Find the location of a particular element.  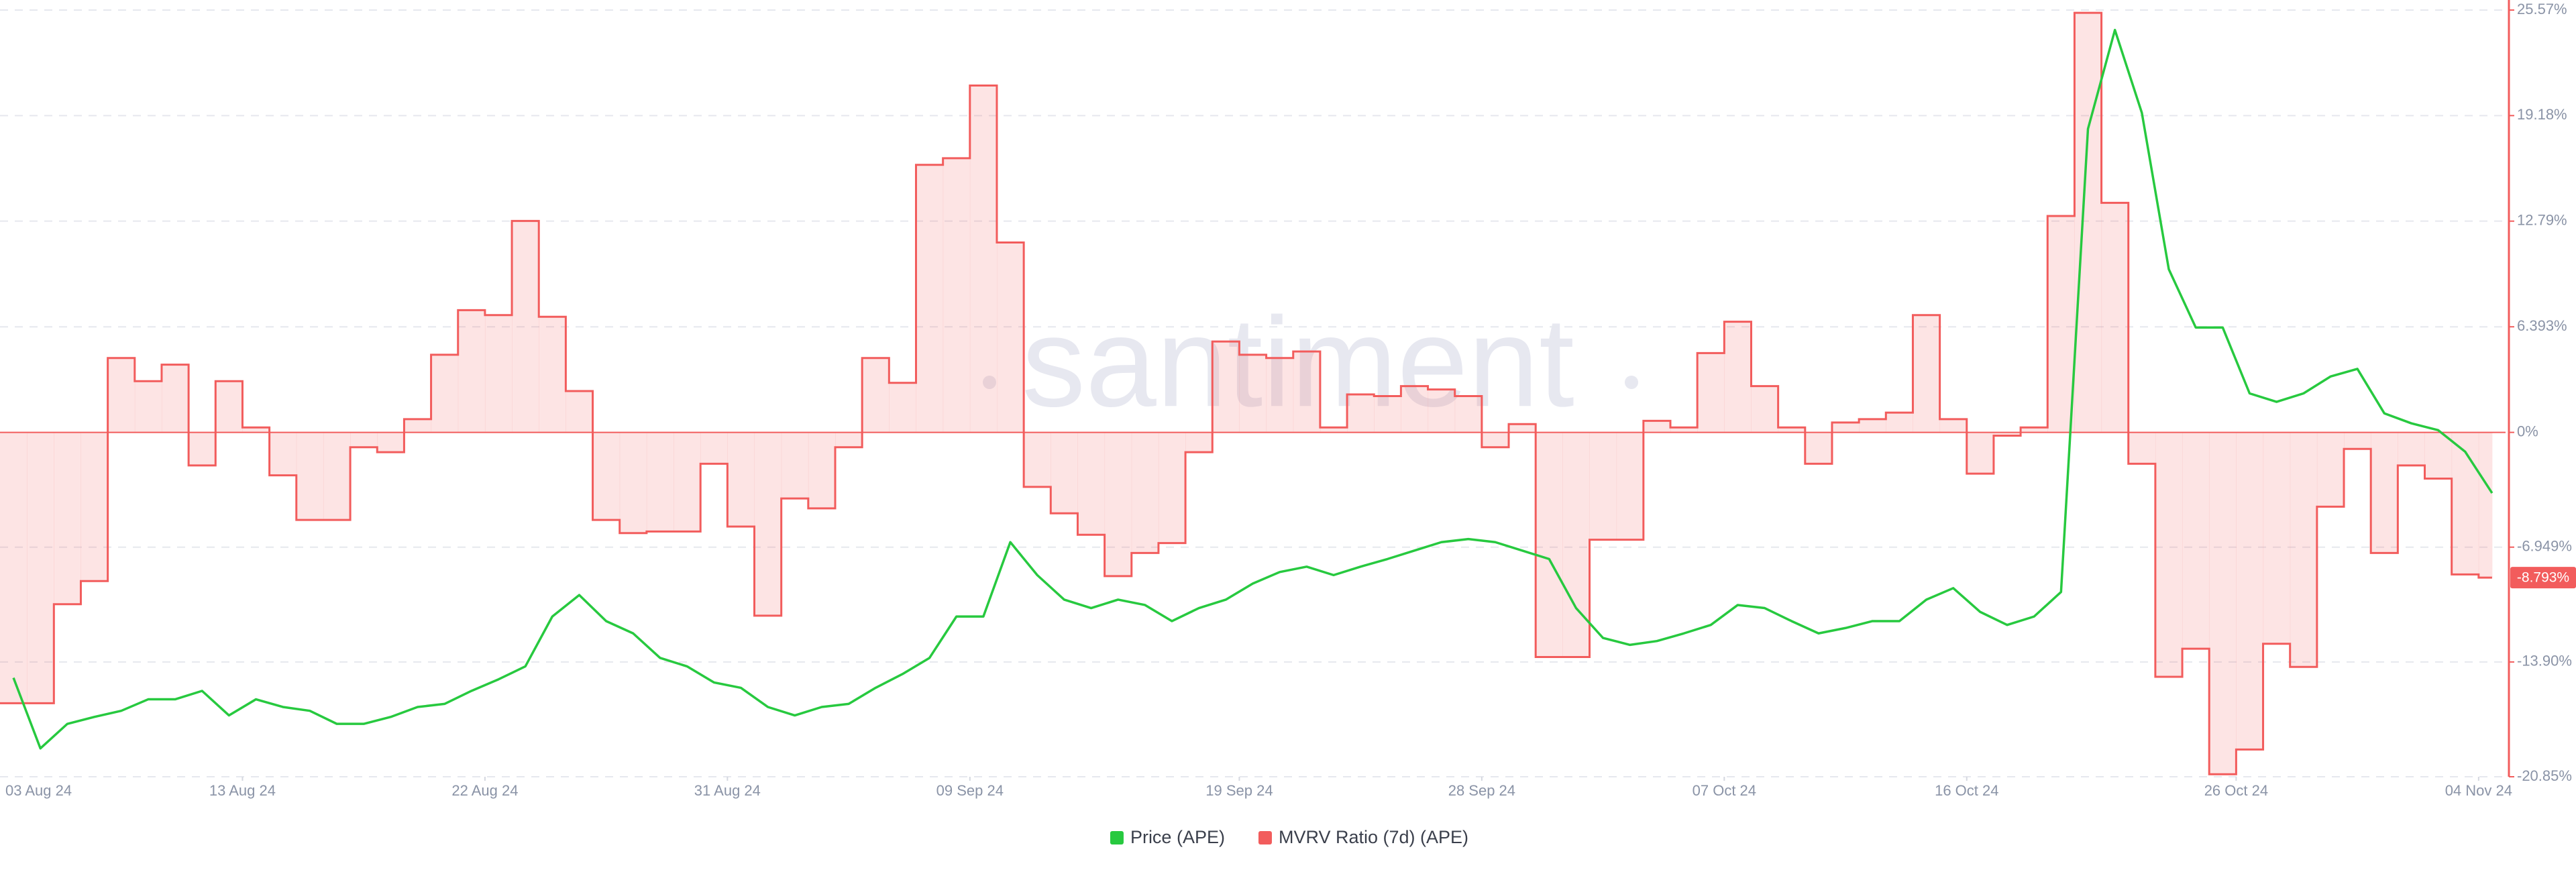

x-tick-label: 04 Nov 24 is located at coordinates (2478, 790).